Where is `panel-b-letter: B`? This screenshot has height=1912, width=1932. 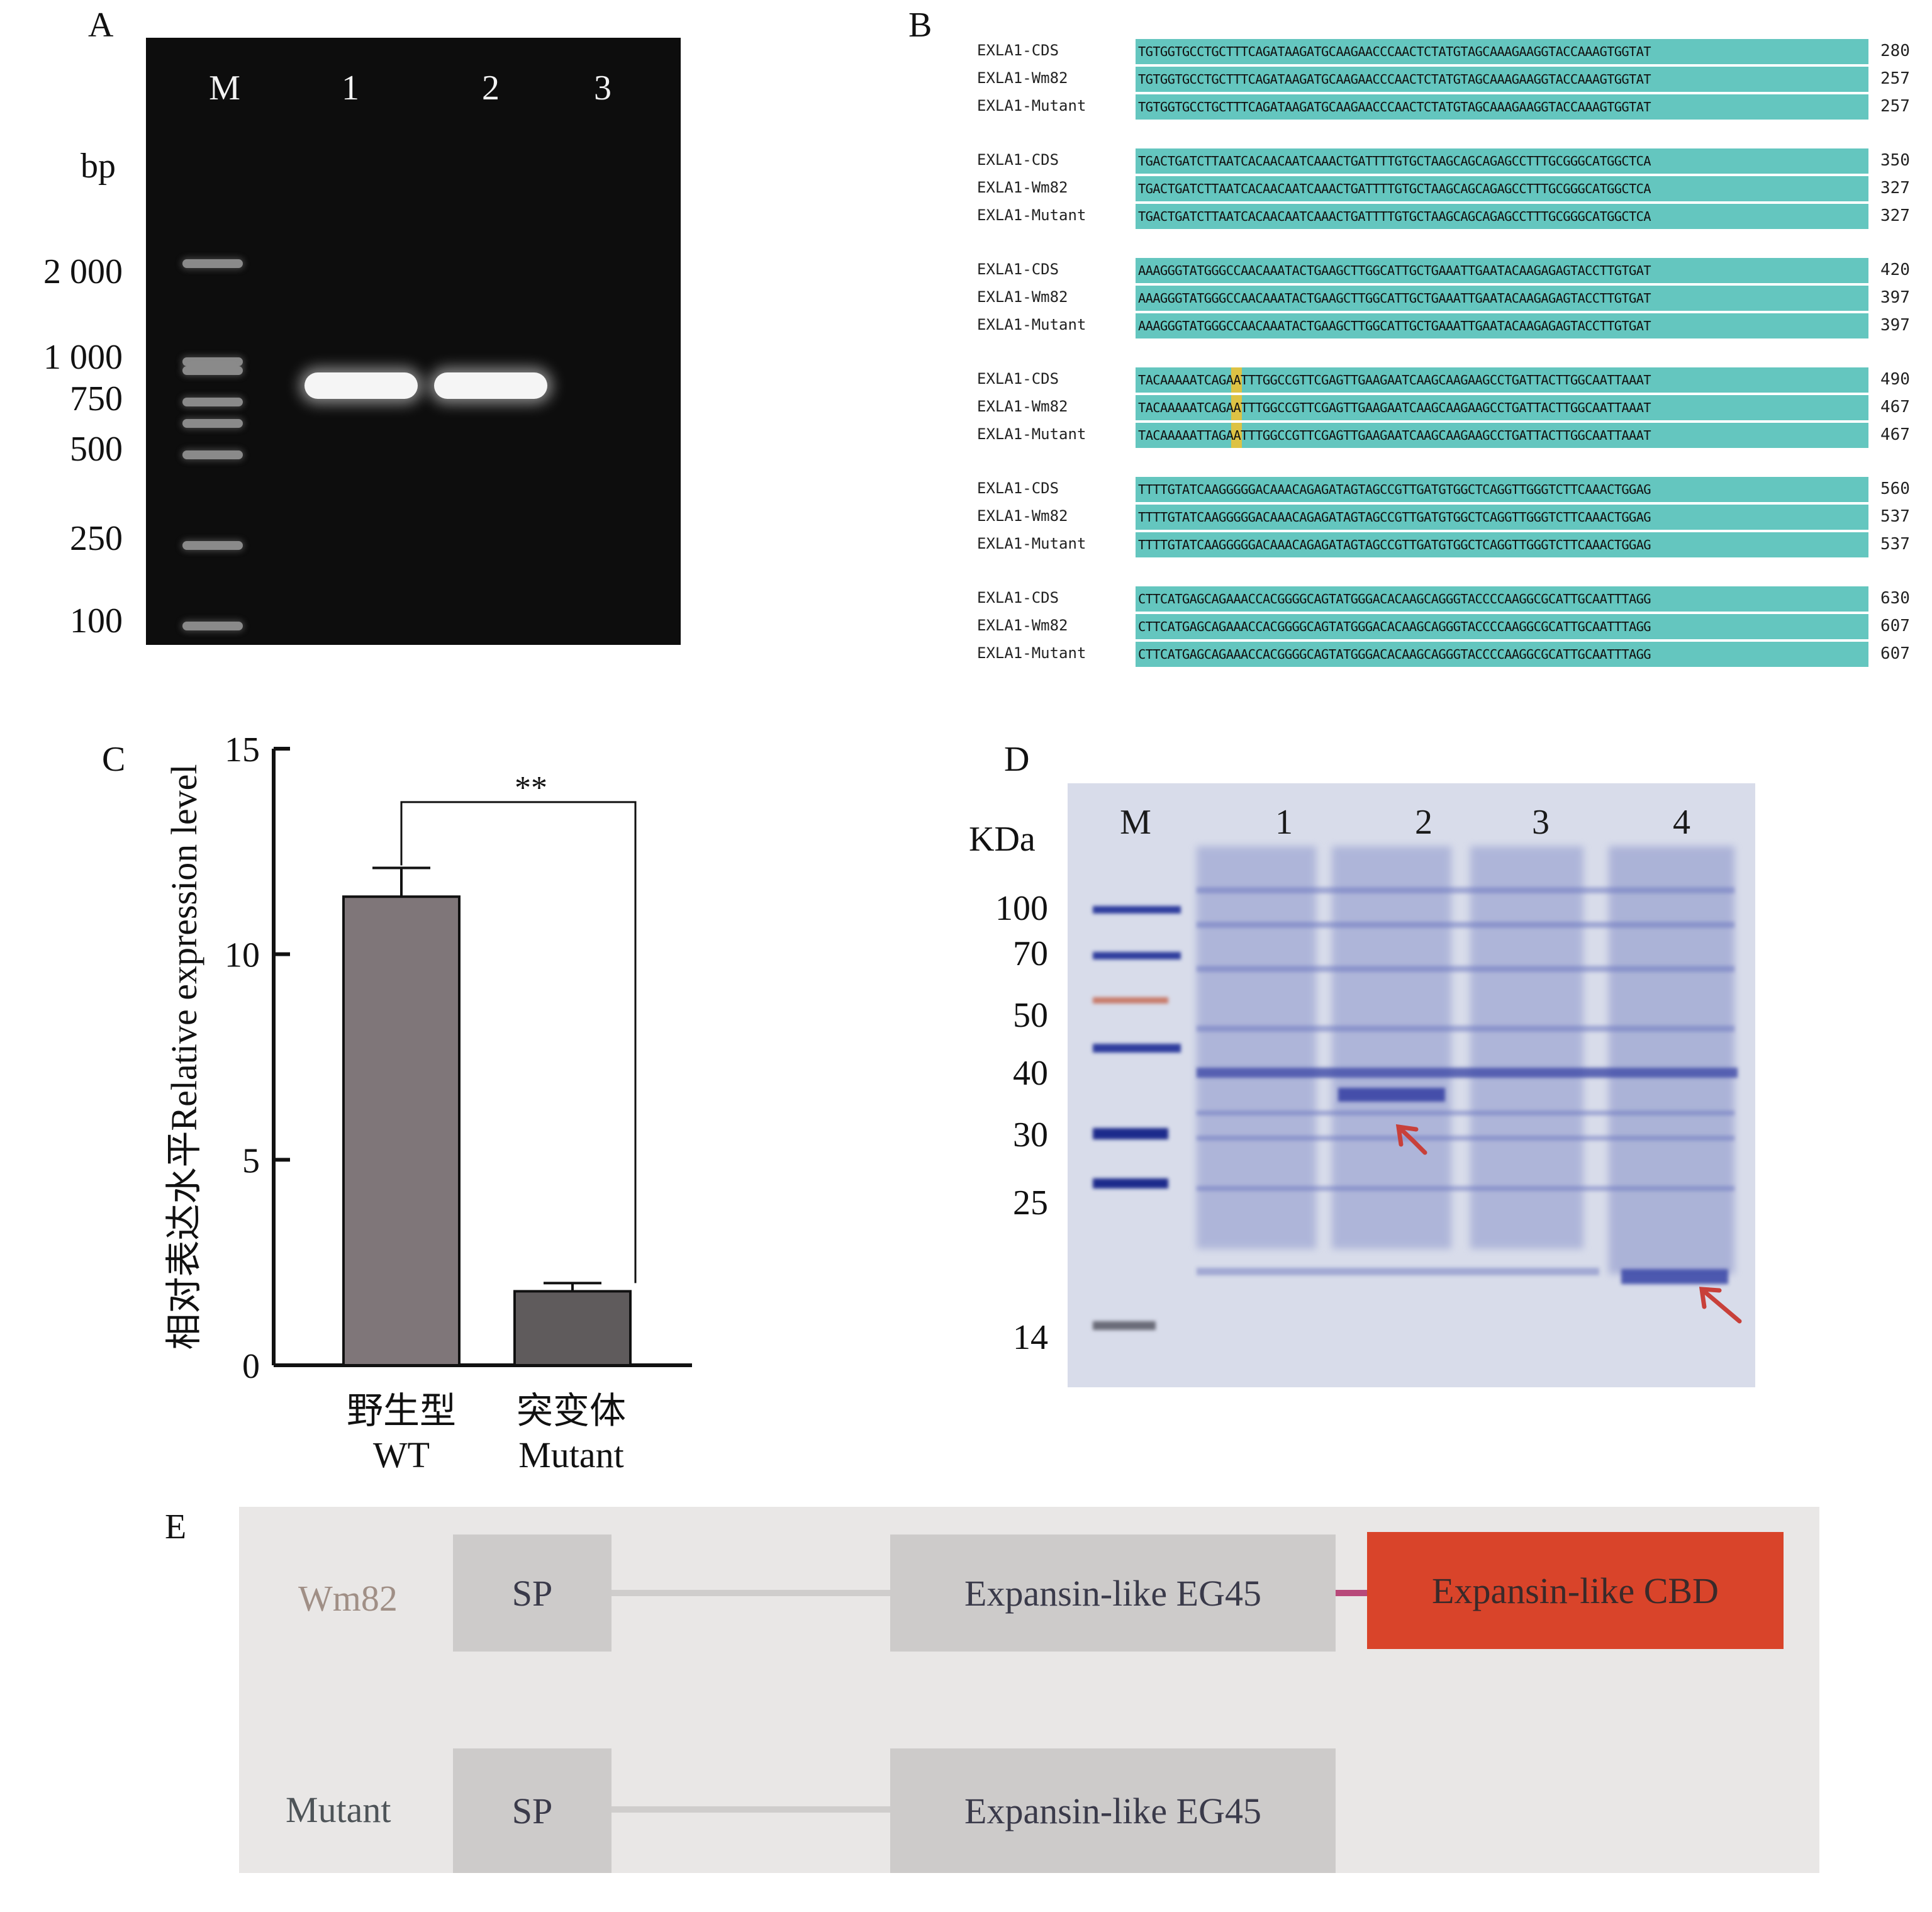 panel-b-letter: B is located at coordinates (920, 25).